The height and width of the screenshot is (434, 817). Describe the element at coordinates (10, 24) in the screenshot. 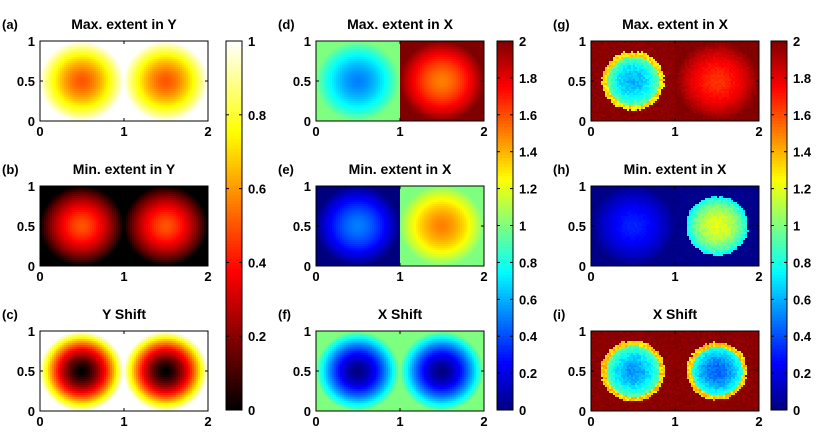

I see `panel-label: (a)` at that location.